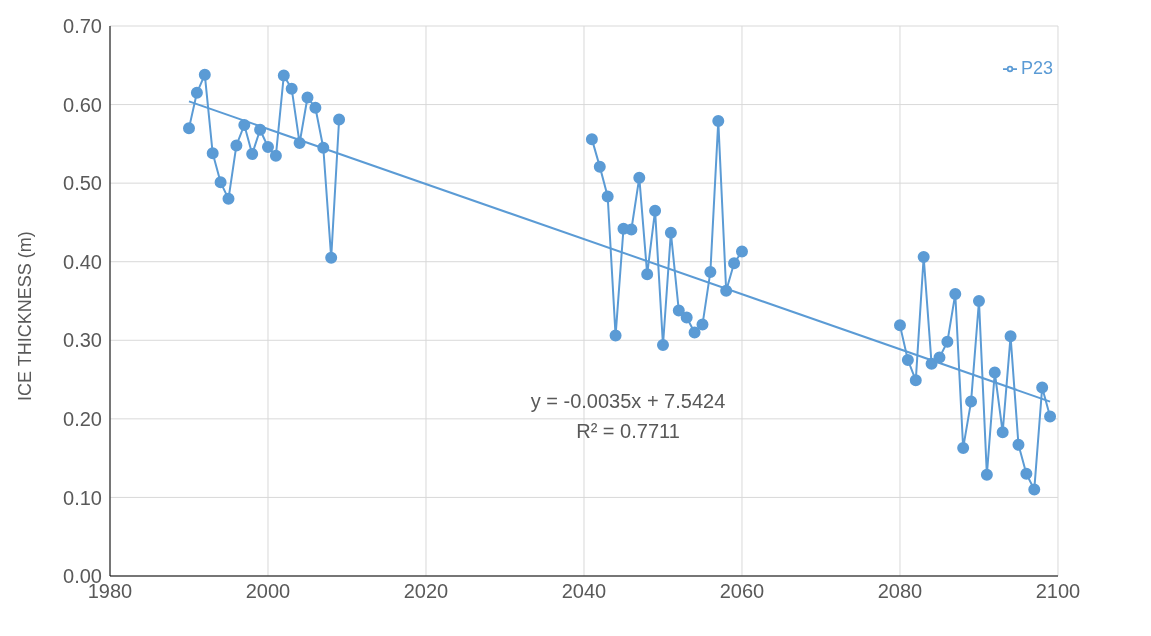 The height and width of the screenshot is (636, 1151). Describe the element at coordinates (628, 431) in the screenshot. I see `annotation: R² = 0.7711` at that location.